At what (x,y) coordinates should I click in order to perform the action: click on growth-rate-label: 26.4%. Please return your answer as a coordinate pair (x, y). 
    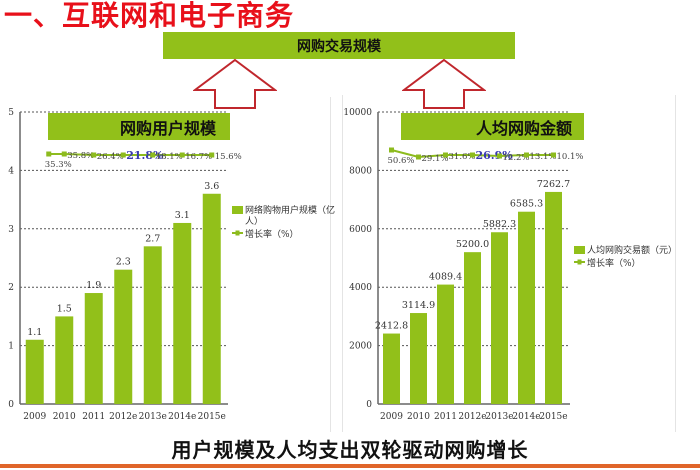
    Looking at the image, I should click on (110, 157).